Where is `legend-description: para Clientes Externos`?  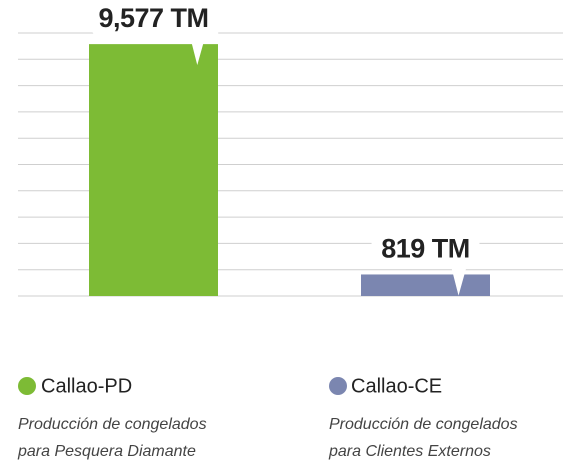 legend-description: para Clientes Externos is located at coordinates (409, 451).